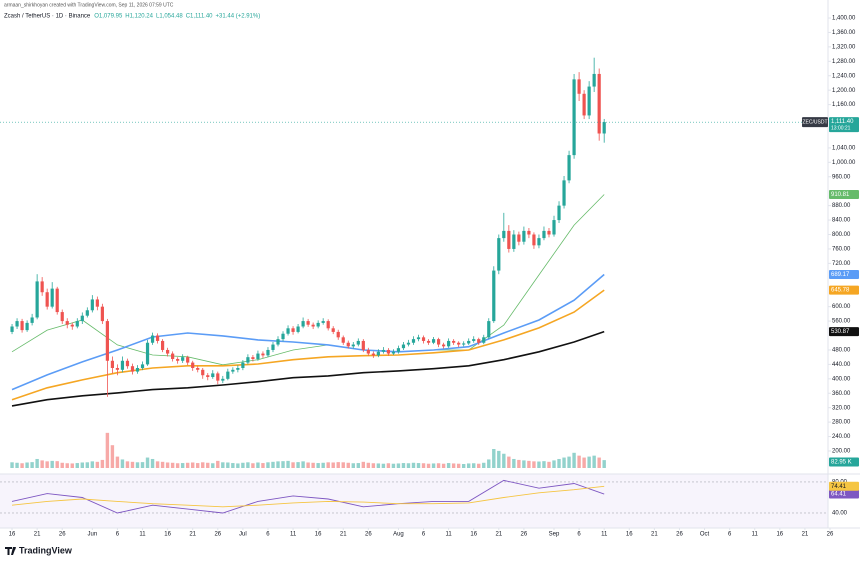 This screenshot has width=860, height=565. Describe the element at coordinates (844, 105) in the screenshot. I see `y-tick-label: 1,160.00` at that location.